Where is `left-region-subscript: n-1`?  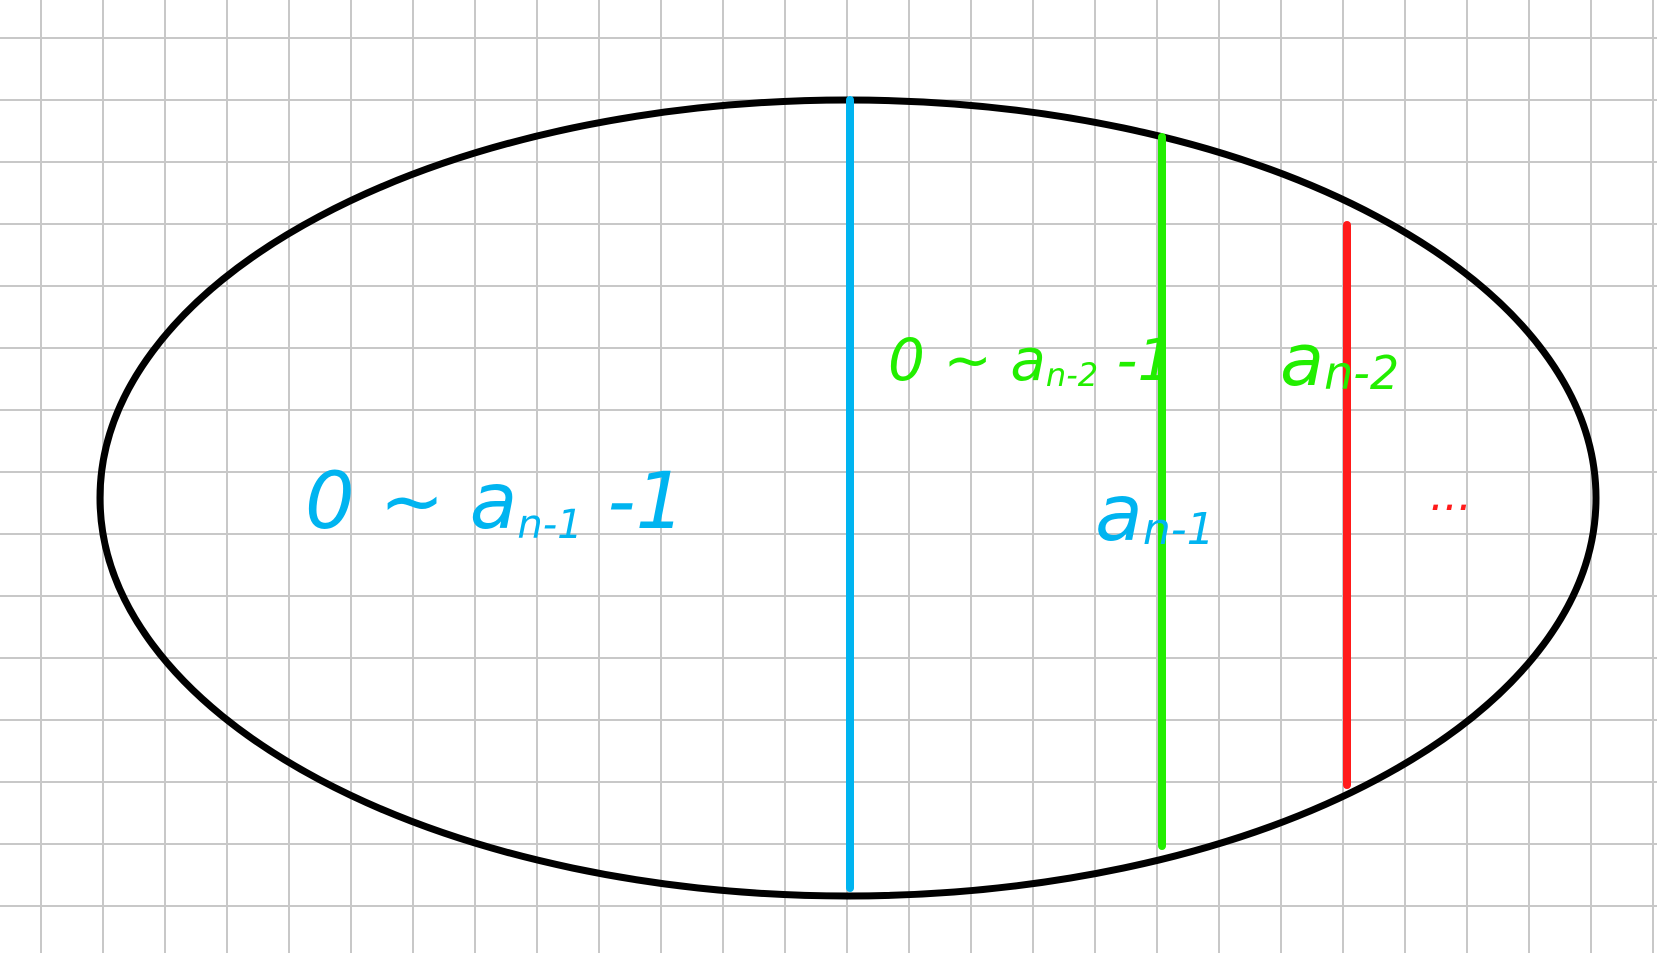
left-region-subscript: n-1 is located at coordinates (549, 525).